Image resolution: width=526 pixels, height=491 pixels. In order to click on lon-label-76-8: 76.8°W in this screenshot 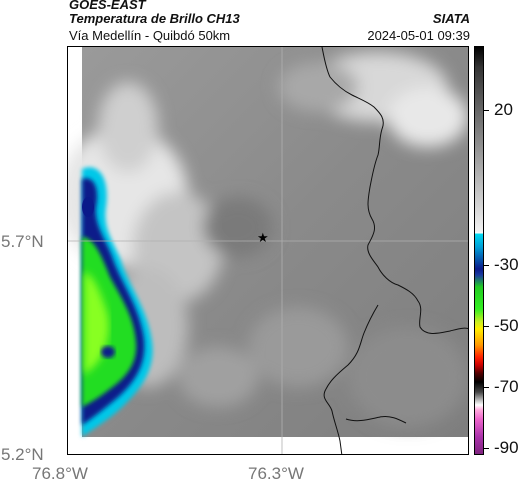, I will do `click(60, 473)`.